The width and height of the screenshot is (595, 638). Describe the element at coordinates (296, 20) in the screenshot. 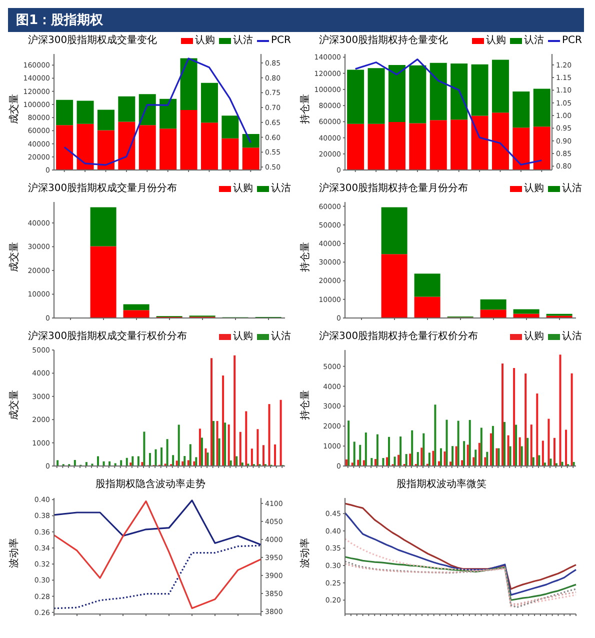

I see `text: 图1：股指期权` at that location.